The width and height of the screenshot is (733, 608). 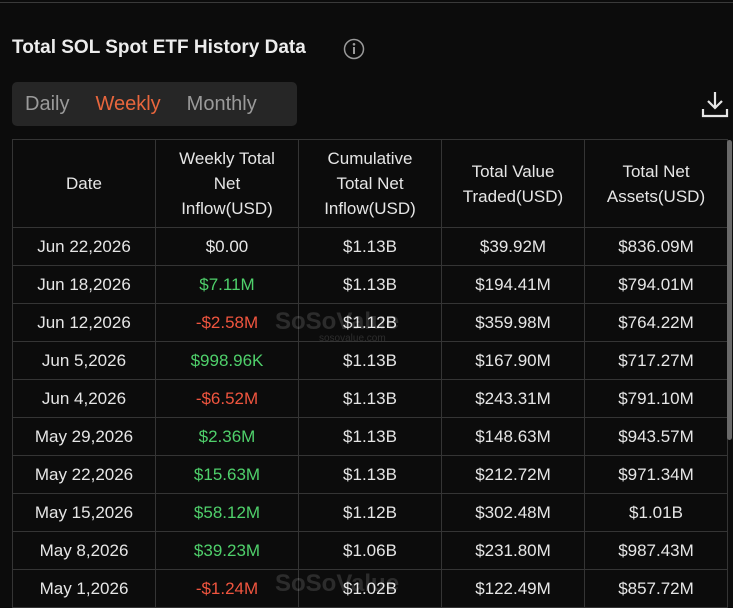 I want to click on table-cell: $987.43M, so click(x=656, y=550).